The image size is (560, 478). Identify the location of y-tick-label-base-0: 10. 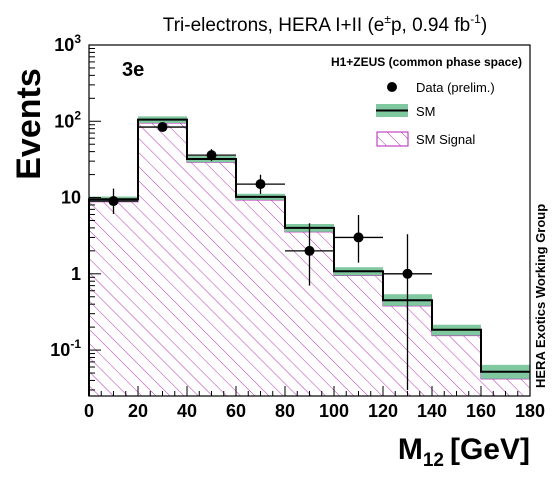
(64, 45).